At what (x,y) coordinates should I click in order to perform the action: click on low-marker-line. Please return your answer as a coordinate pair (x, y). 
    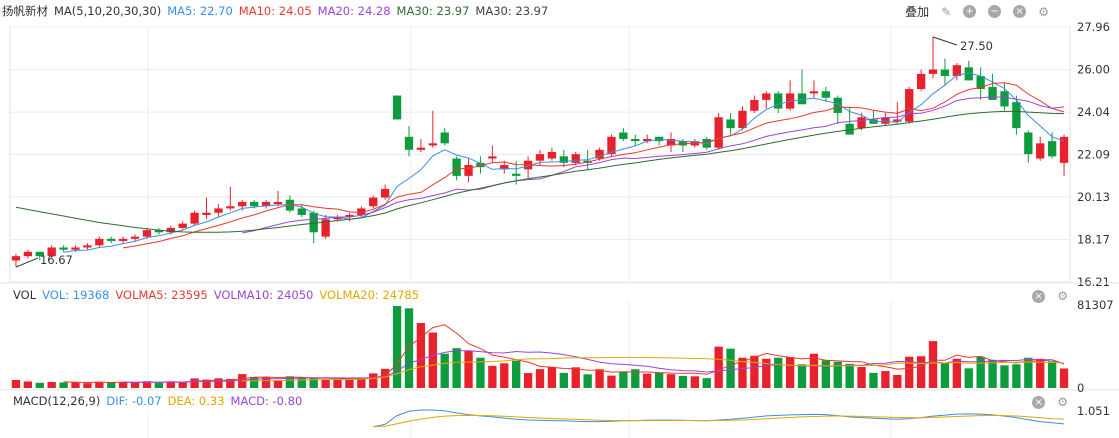
    Looking at the image, I should click on (27, 262).